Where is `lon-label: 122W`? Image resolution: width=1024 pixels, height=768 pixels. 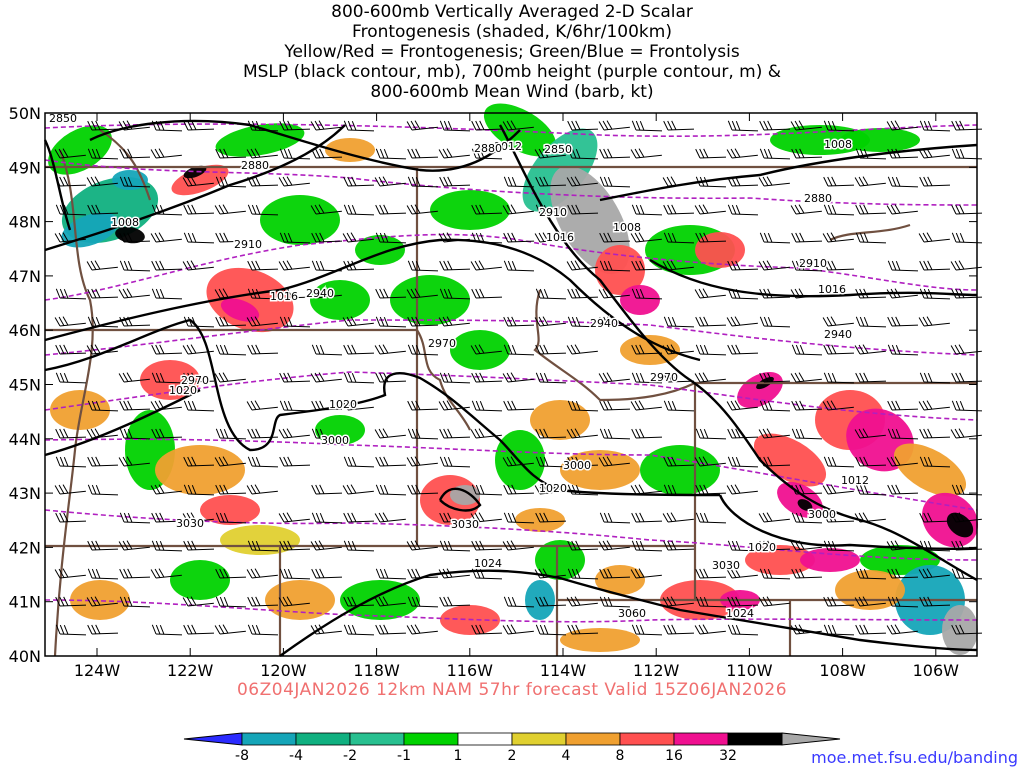
lon-label: 122W is located at coordinates (190, 670).